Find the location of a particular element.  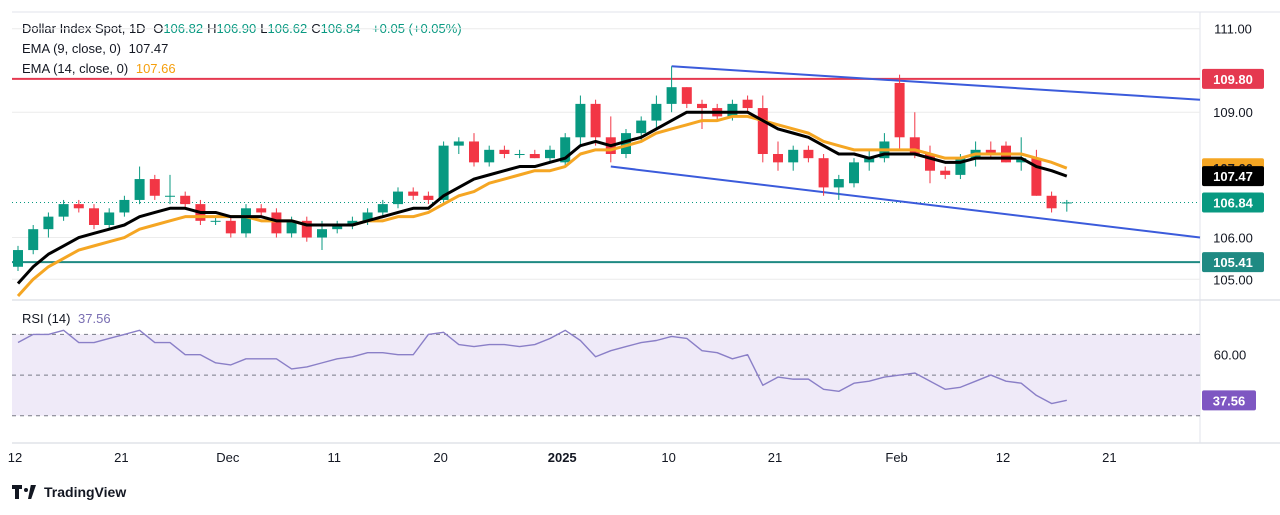

rsi-badge is located at coordinates (1229, 400).